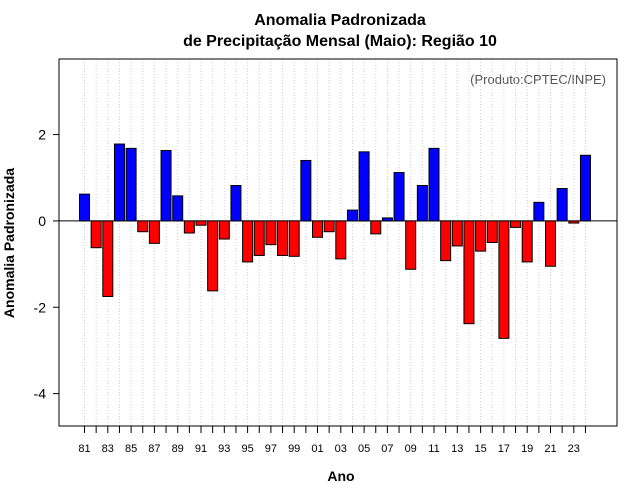 The height and width of the screenshot is (500, 640). Describe the element at coordinates (294, 238) in the screenshot. I see `bar-1999` at that location.